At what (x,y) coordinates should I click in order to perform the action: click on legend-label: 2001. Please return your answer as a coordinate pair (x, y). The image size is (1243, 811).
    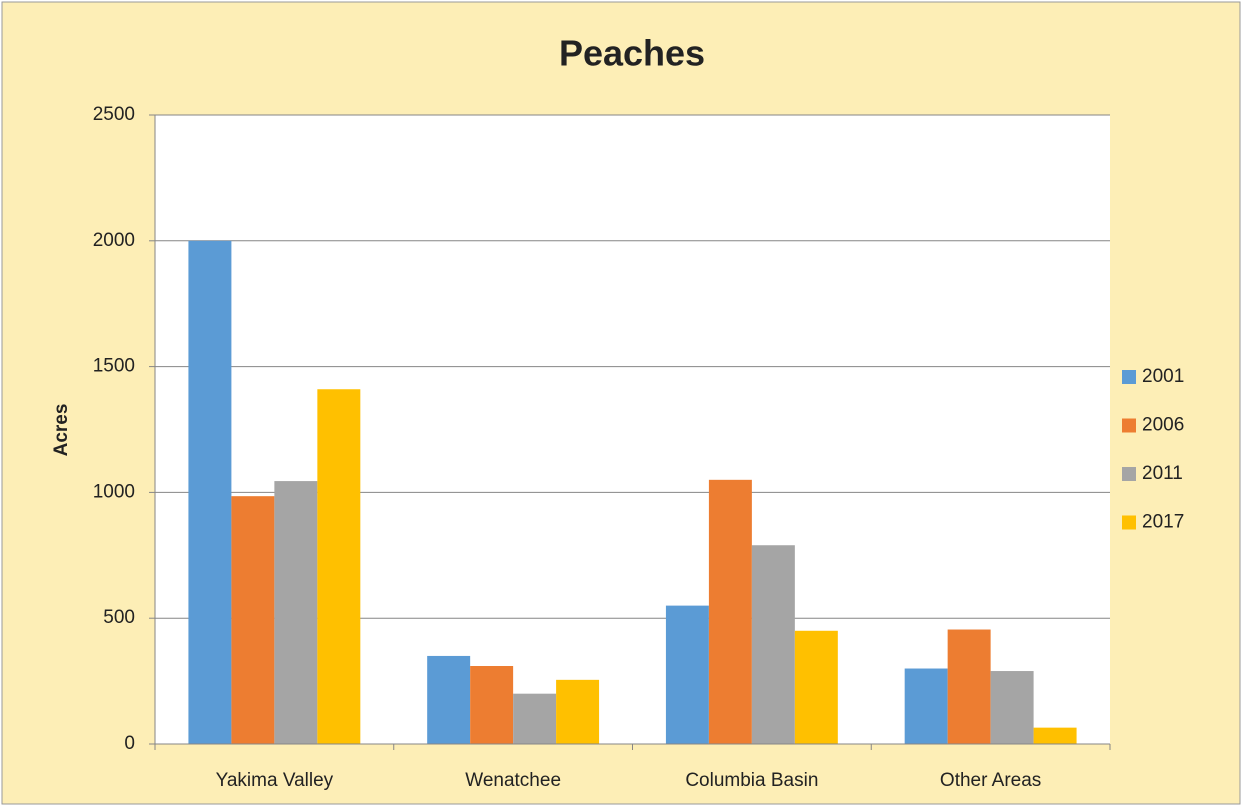
    Looking at the image, I should click on (1163, 376).